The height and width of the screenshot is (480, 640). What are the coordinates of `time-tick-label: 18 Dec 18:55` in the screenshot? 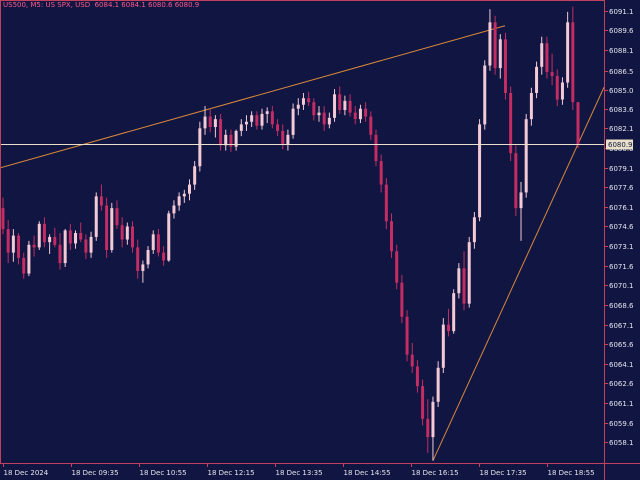 It's located at (571, 473).